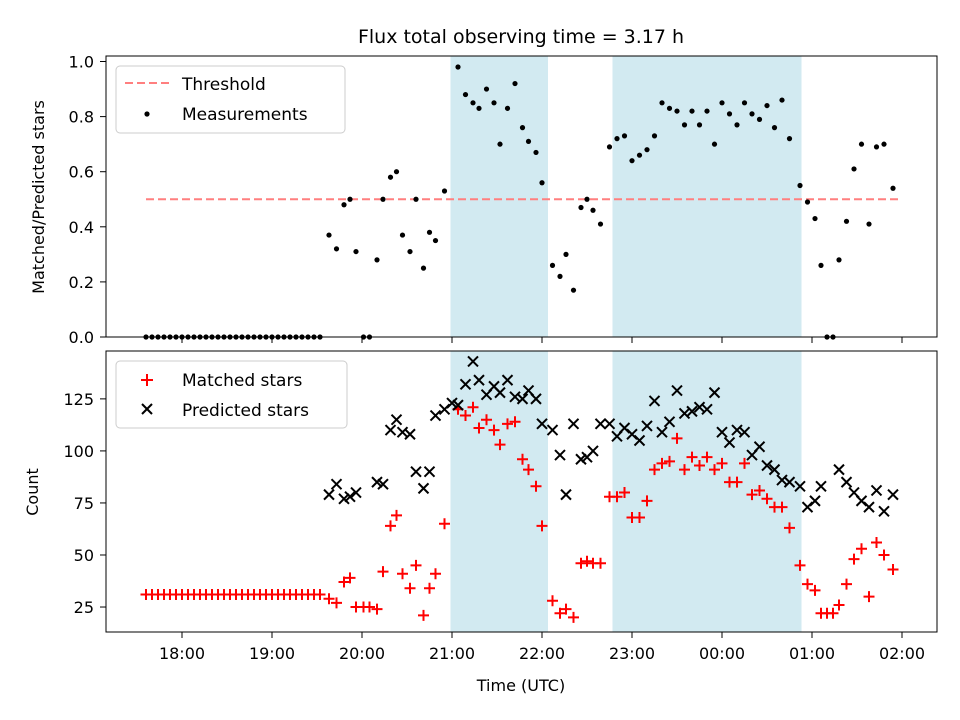 Image resolution: width=960 pixels, height=720 pixels. Describe the element at coordinates (272, 653) in the screenshot. I see `x-tick-label: 19:00` at that location.